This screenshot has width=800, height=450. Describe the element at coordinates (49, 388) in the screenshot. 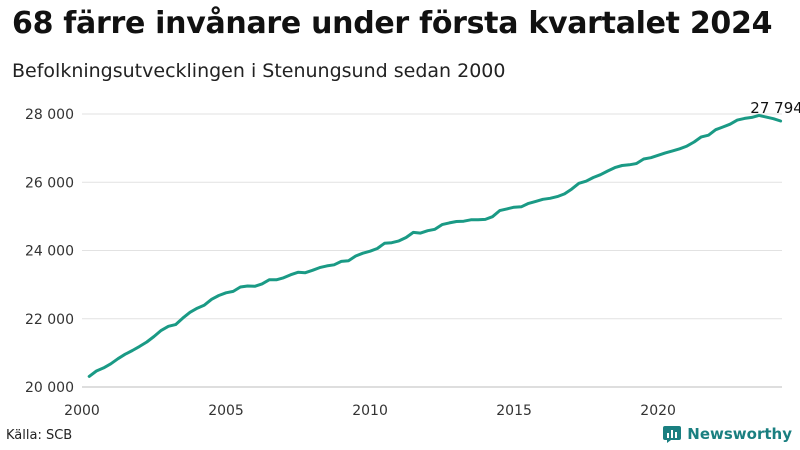

I see `y-tick-label: 20 000` at that location.